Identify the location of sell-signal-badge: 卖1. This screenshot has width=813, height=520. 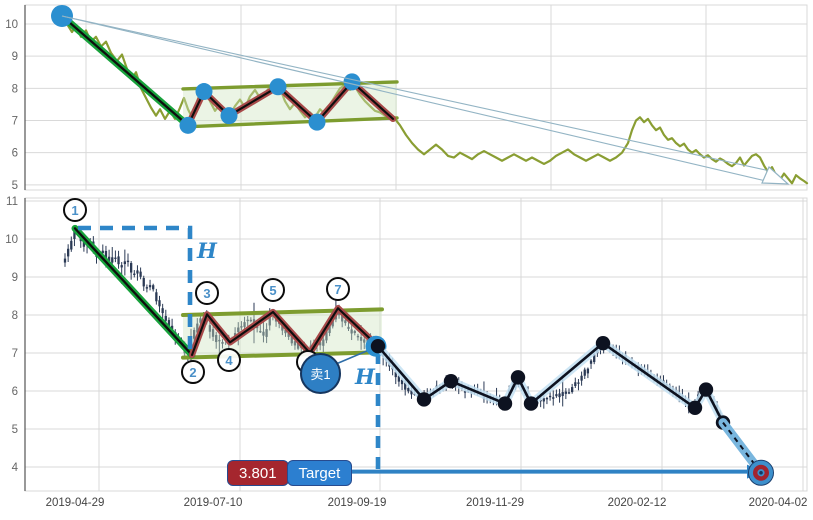
(320, 373).